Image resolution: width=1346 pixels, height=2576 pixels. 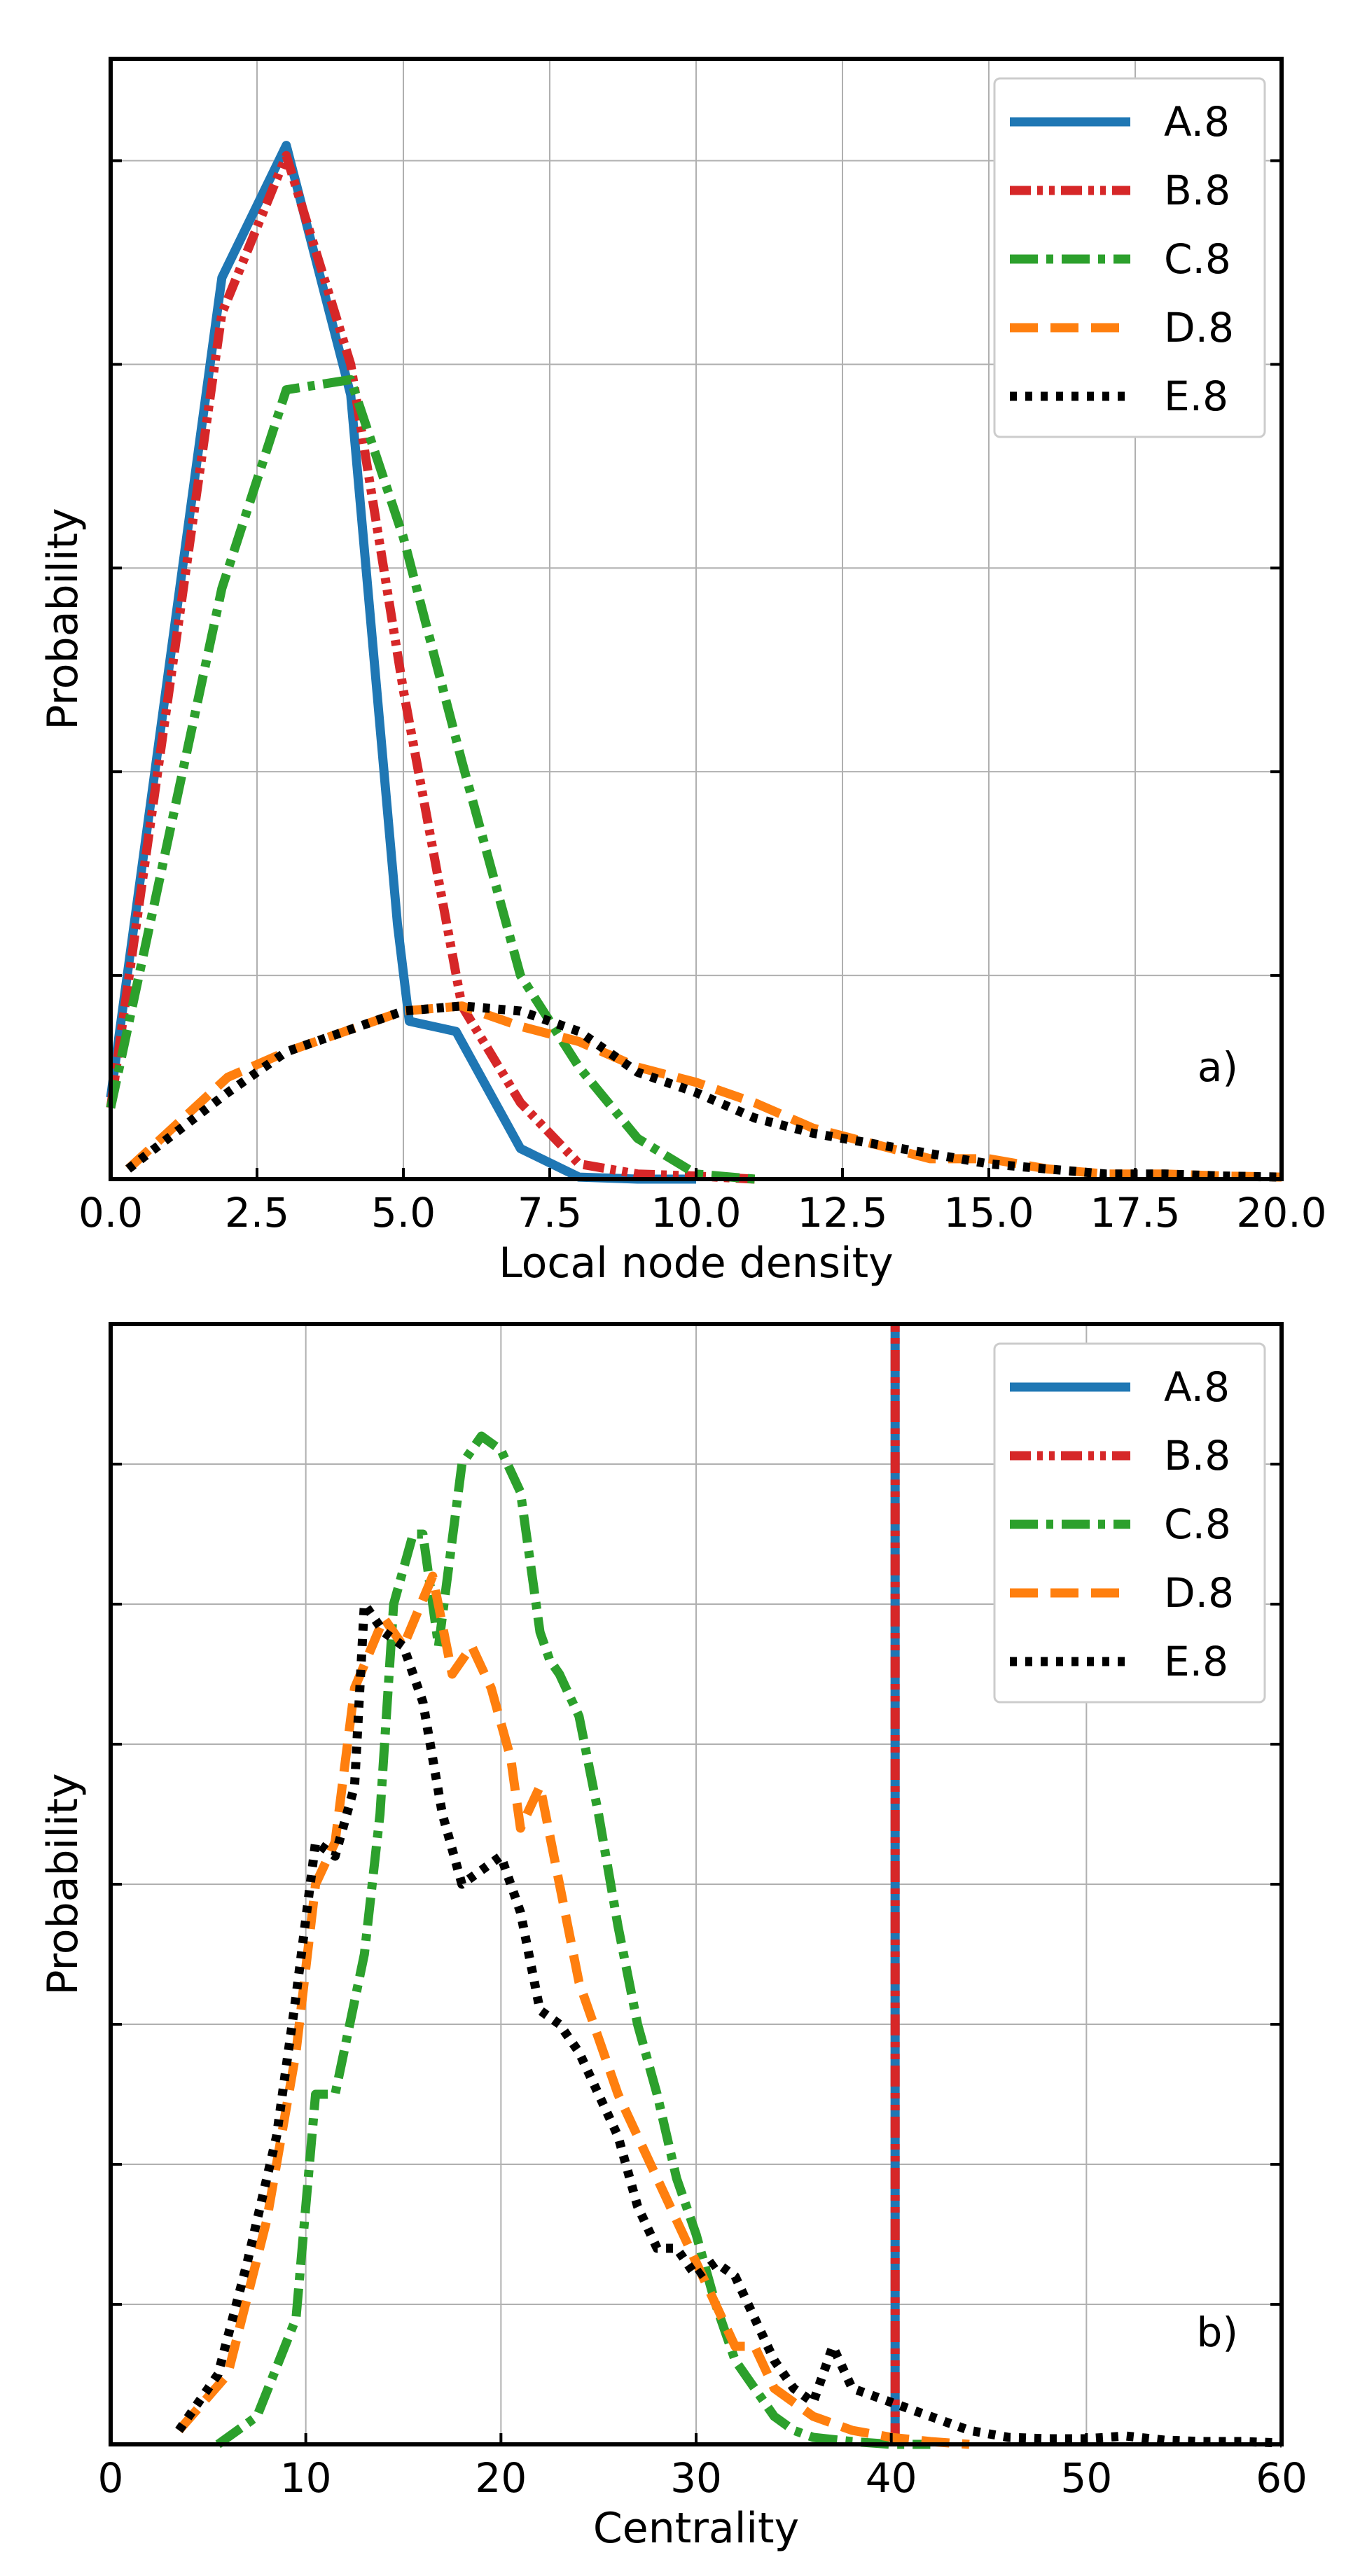 I want to click on chart-a-legend-label-a8: A.8, so click(x=1197, y=122).